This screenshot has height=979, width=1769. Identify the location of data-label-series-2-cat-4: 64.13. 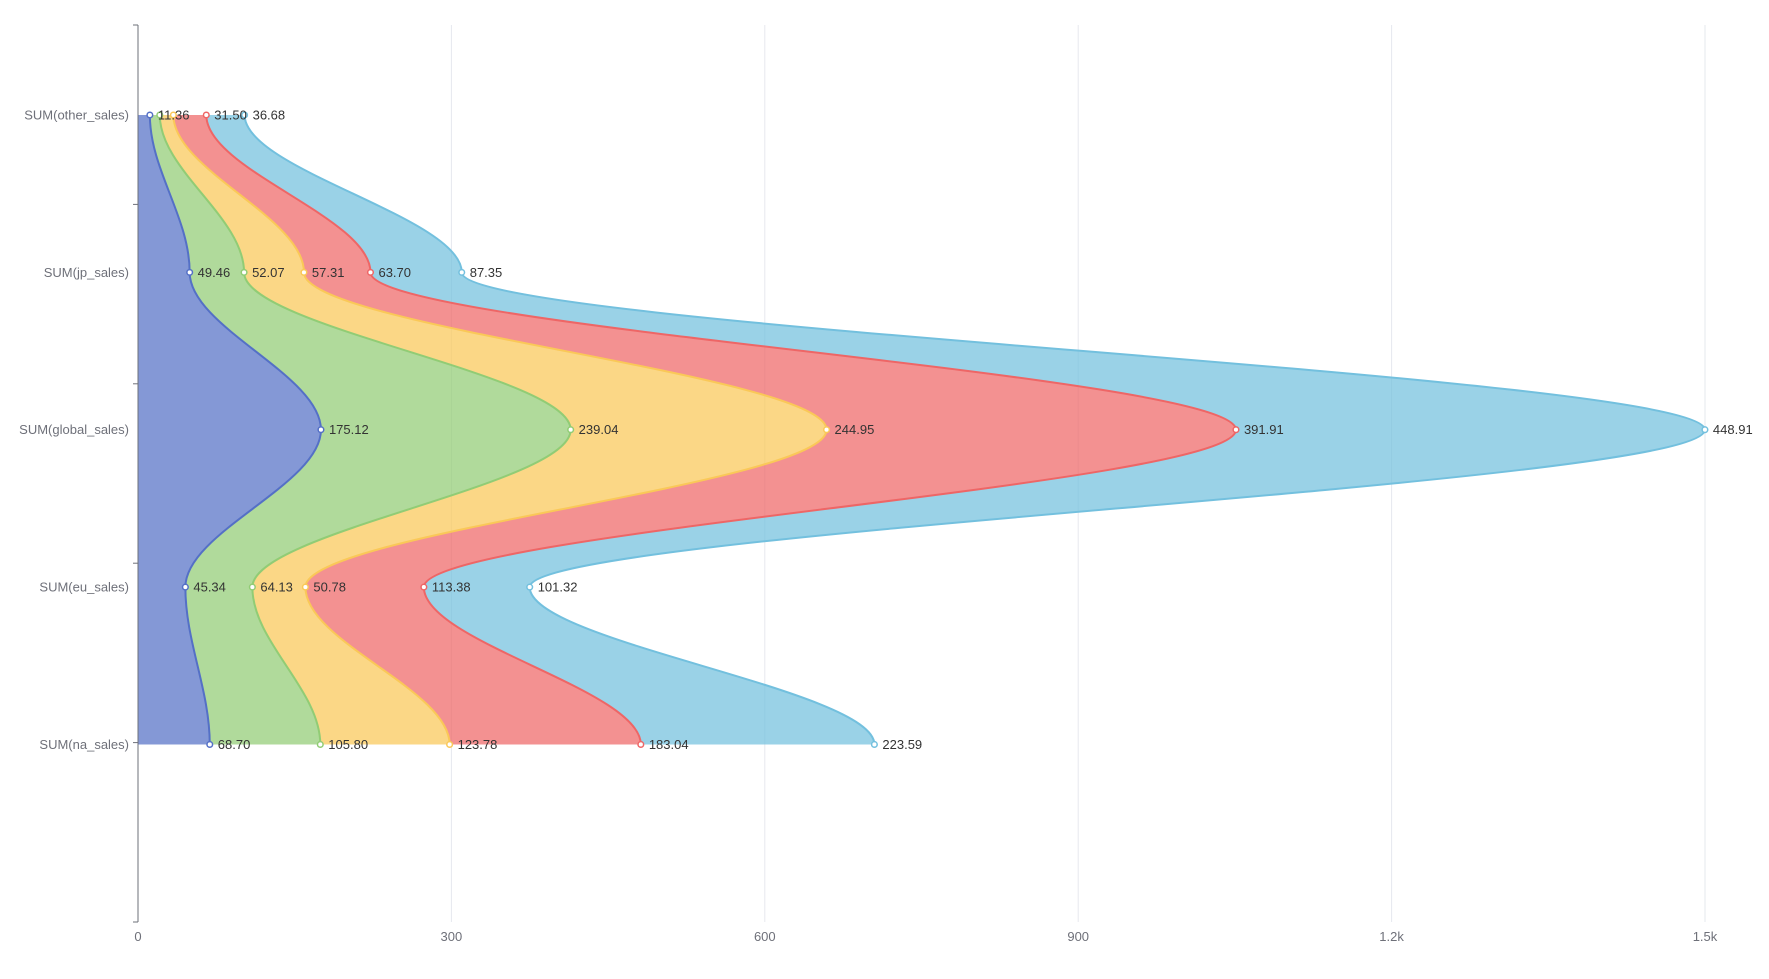
(276, 587).